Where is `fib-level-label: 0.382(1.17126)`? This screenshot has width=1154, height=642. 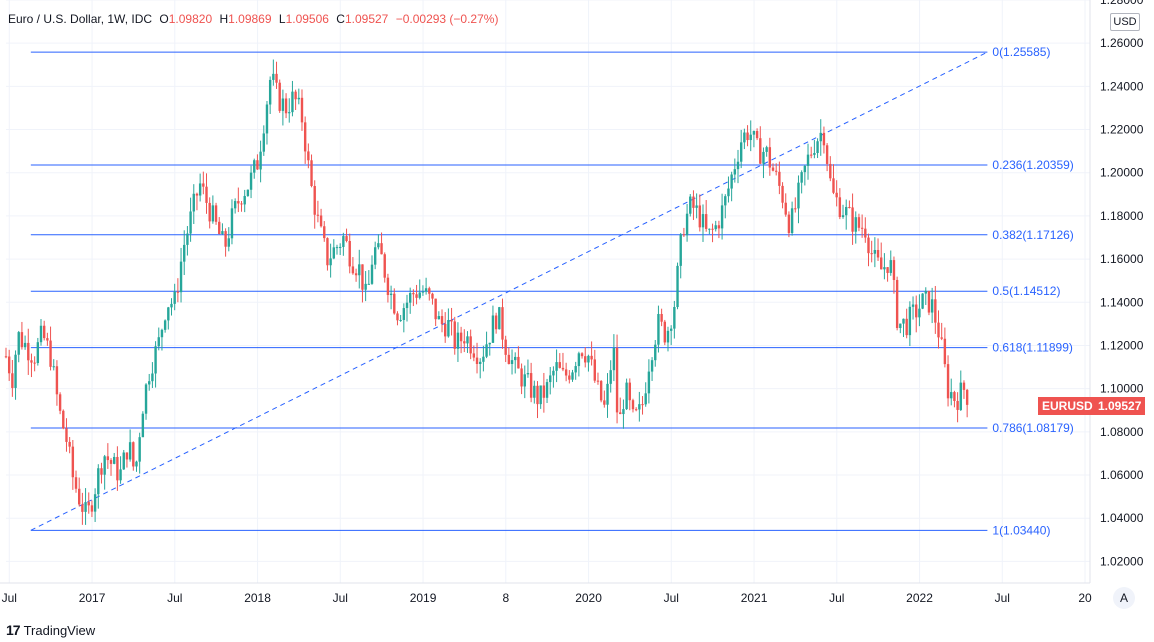
fib-level-label: 0.382(1.17126) is located at coordinates (1032, 235).